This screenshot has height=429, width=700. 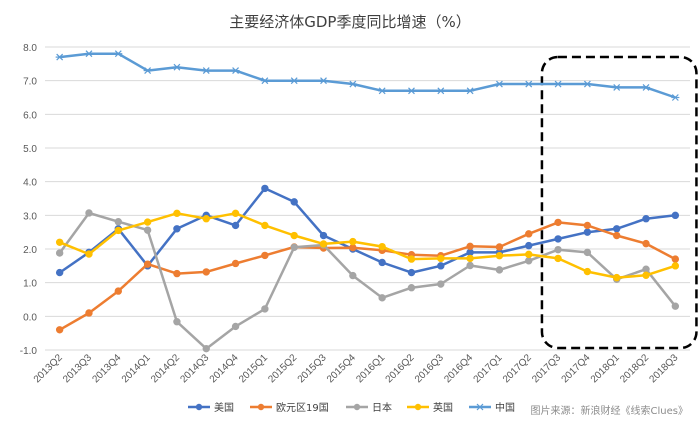 I want to click on y-tick-label: 5.0, so click(x=30, y=149).